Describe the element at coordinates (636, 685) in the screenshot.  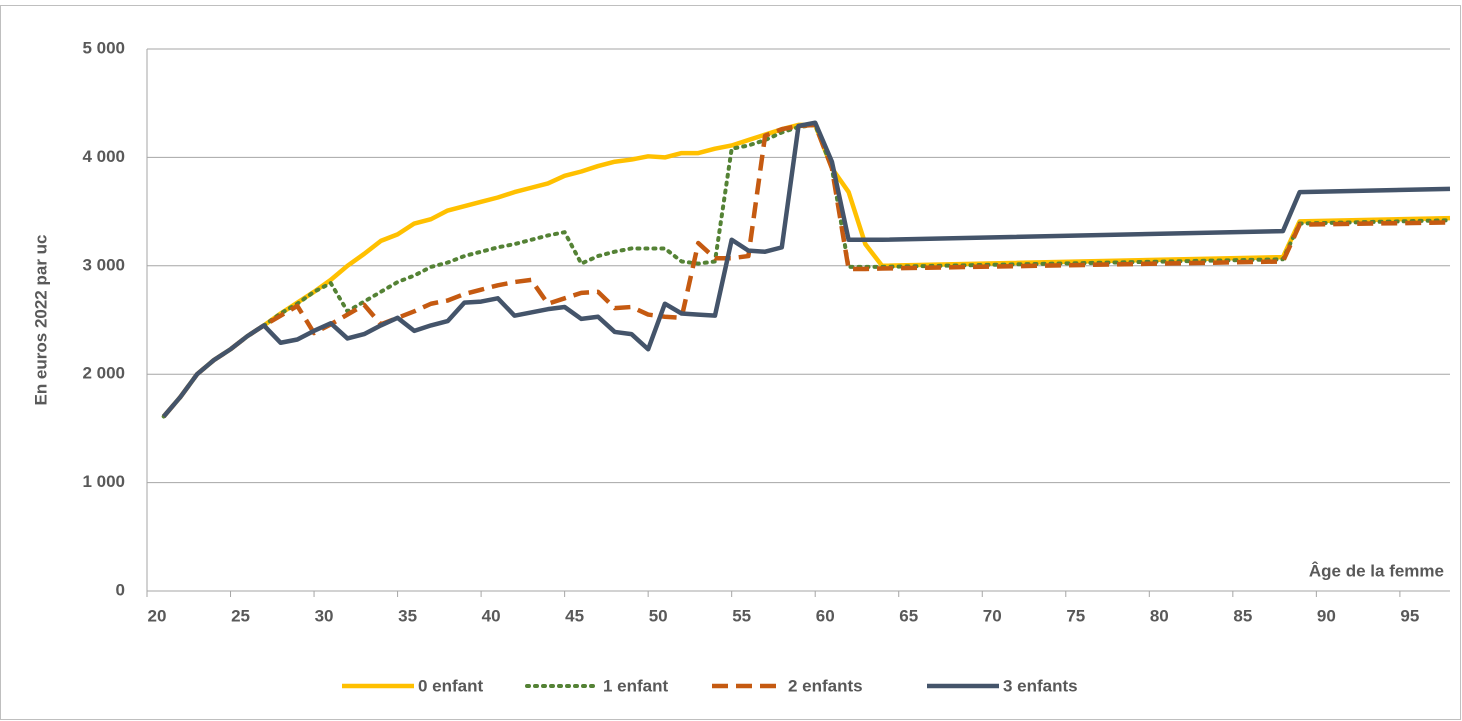
I see `legend-label: 1 enfant` at that location.